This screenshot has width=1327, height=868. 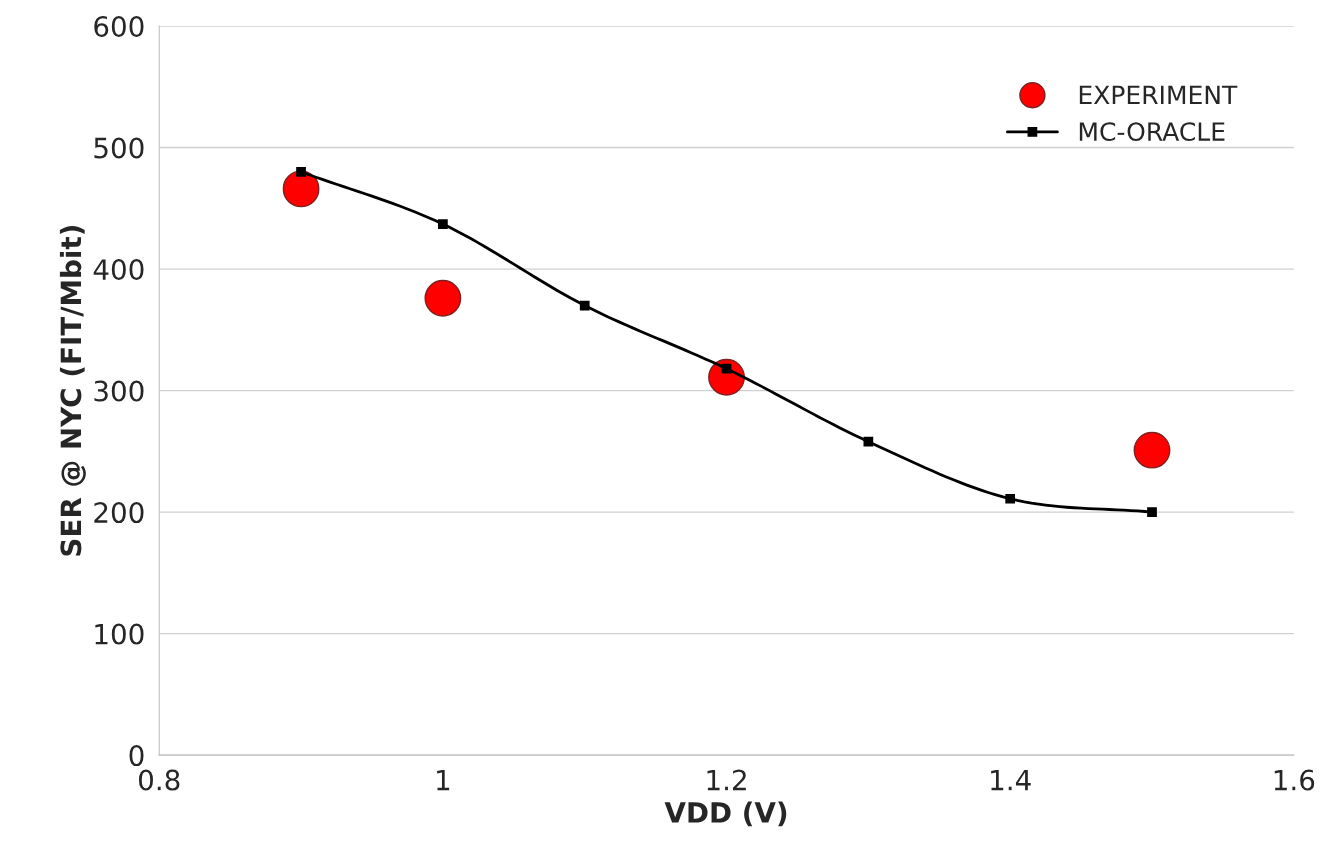 I want to click on y-tick-label: 300, so click(x=119, y=391).